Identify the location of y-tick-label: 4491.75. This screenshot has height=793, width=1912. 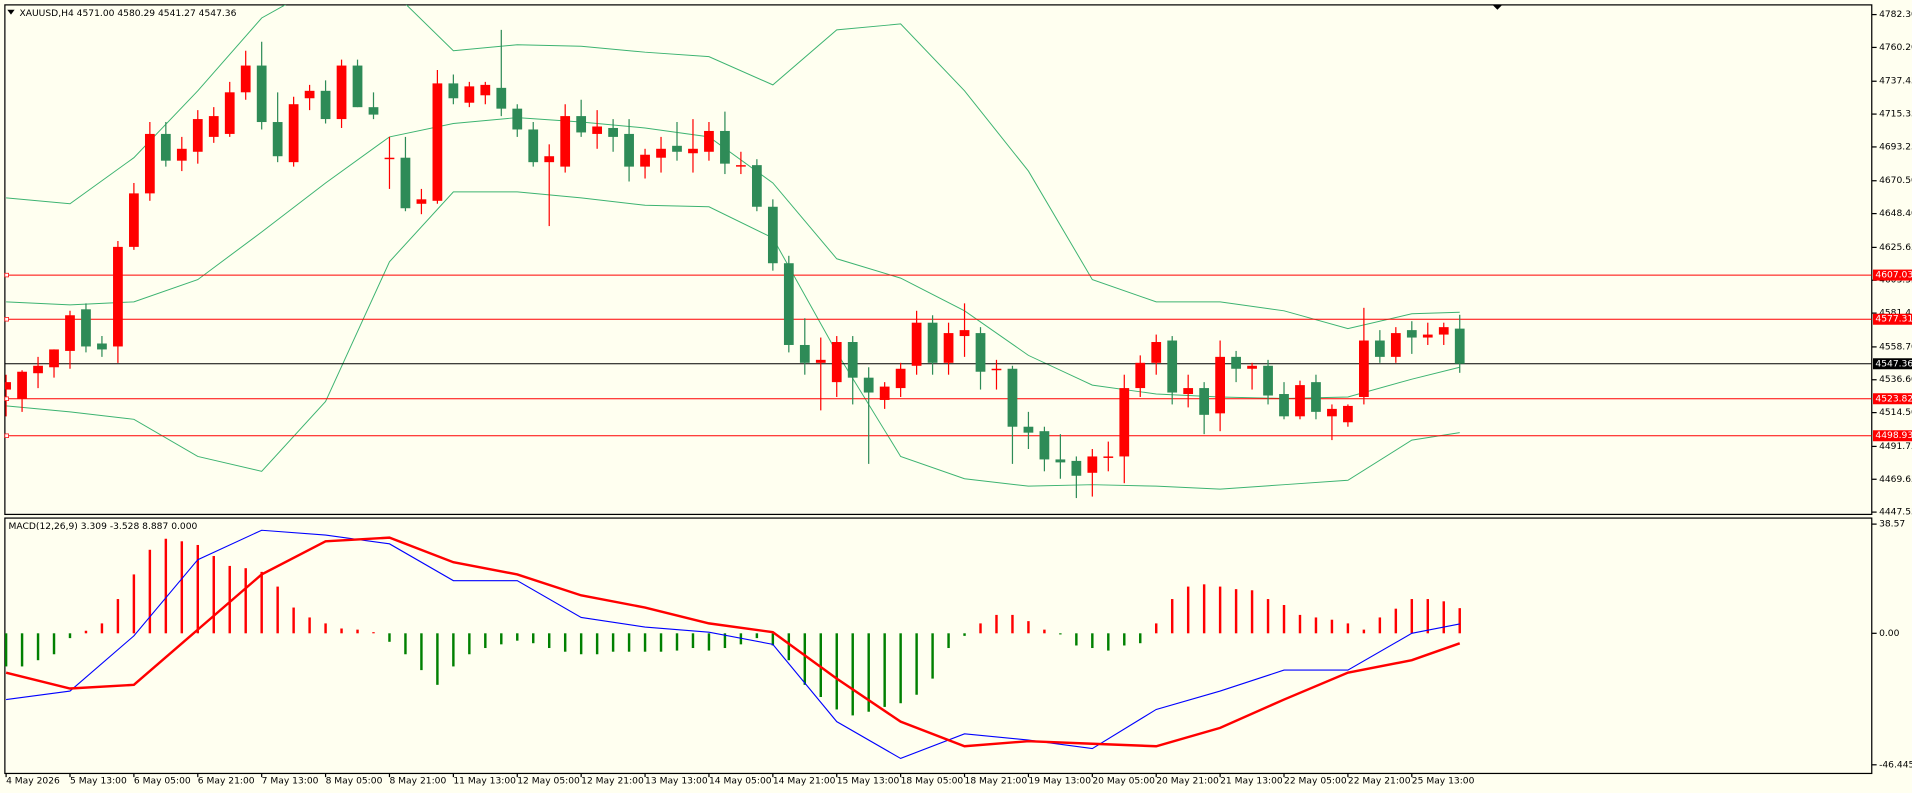
(1895, 447).